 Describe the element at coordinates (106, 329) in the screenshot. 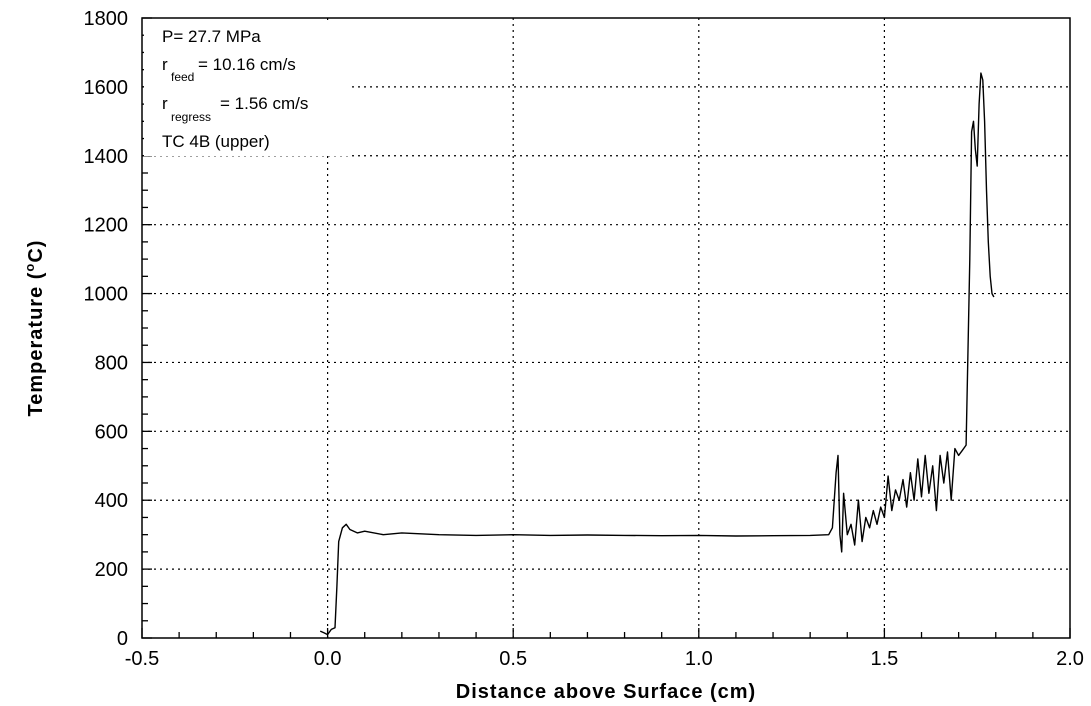

I see `y-axis-tick-labels: 0 200 400 600 800 1000 1200 1400 1600 1800` at that location.